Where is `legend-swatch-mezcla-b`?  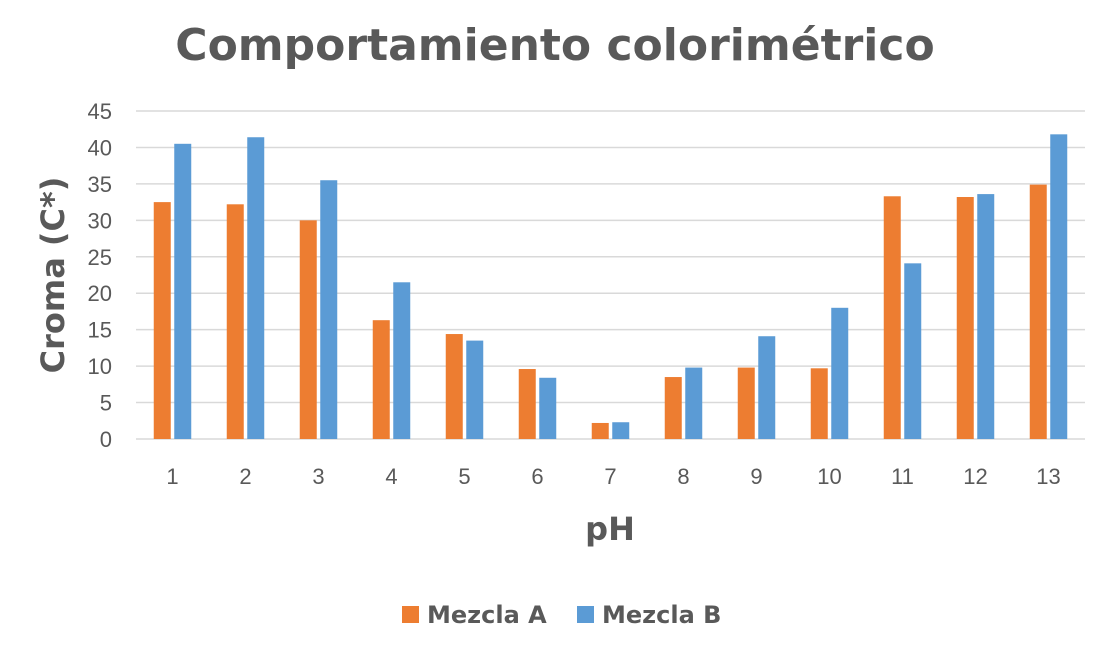
legend-swatch-mezcla-b is located at coordinates (585, 614).